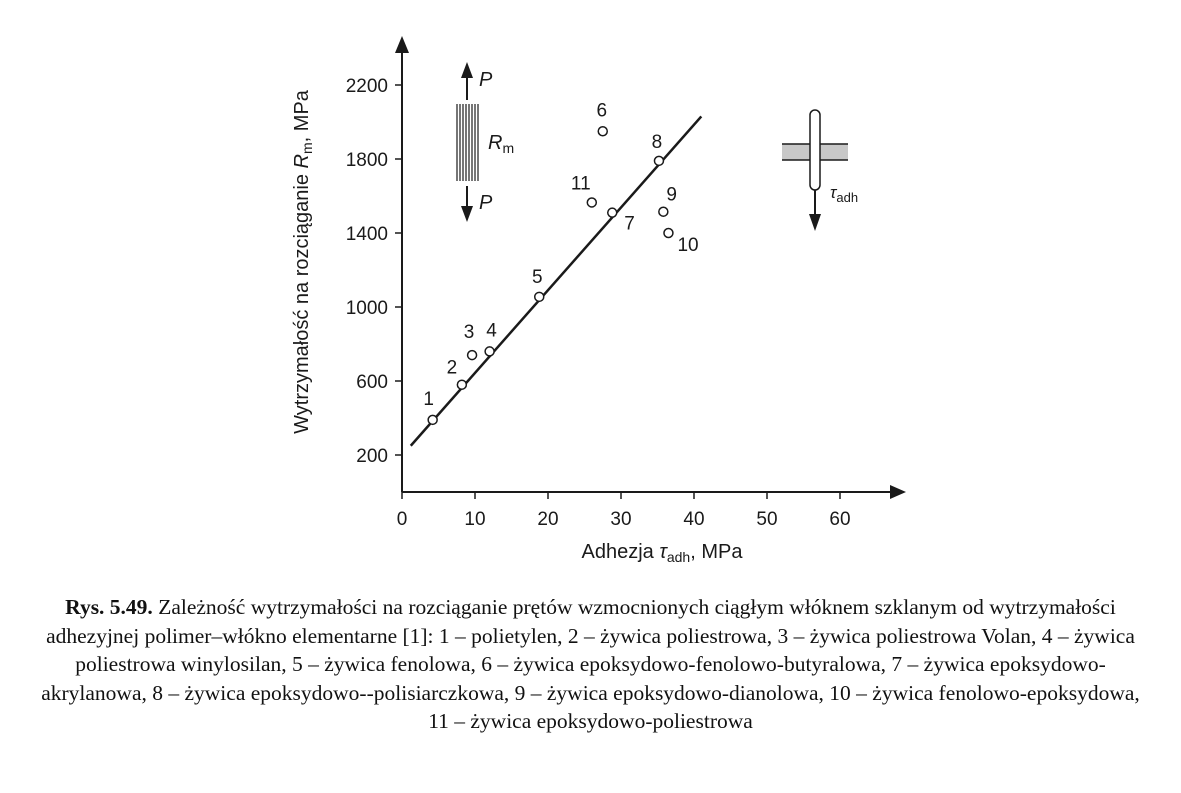 This screenshot has height=793, width=1181. I want to click on point-label-6: 6, so click(601, 110).